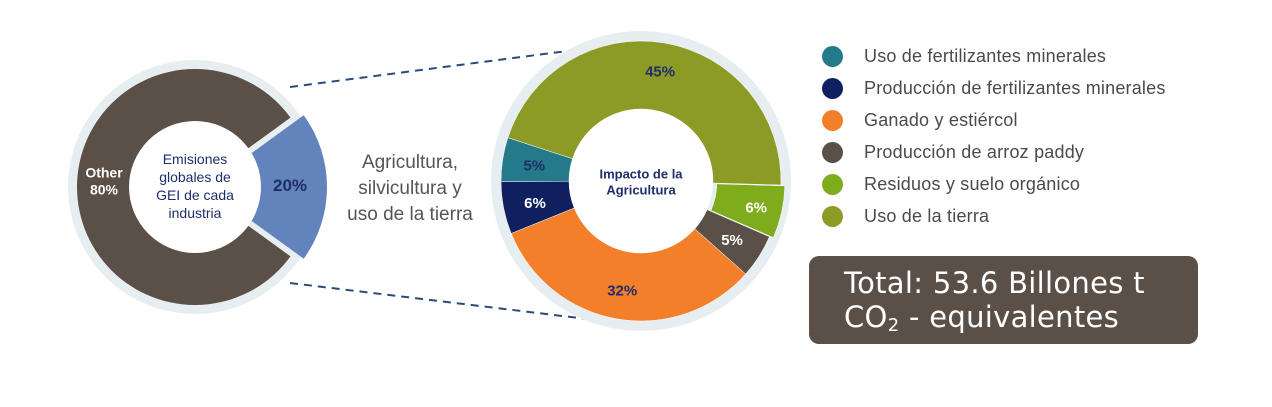  What do you see at coordinates (927, 215) in the screenshot?
I see `legend-label: Uso de la tierra` at bounding box center [927, 215].